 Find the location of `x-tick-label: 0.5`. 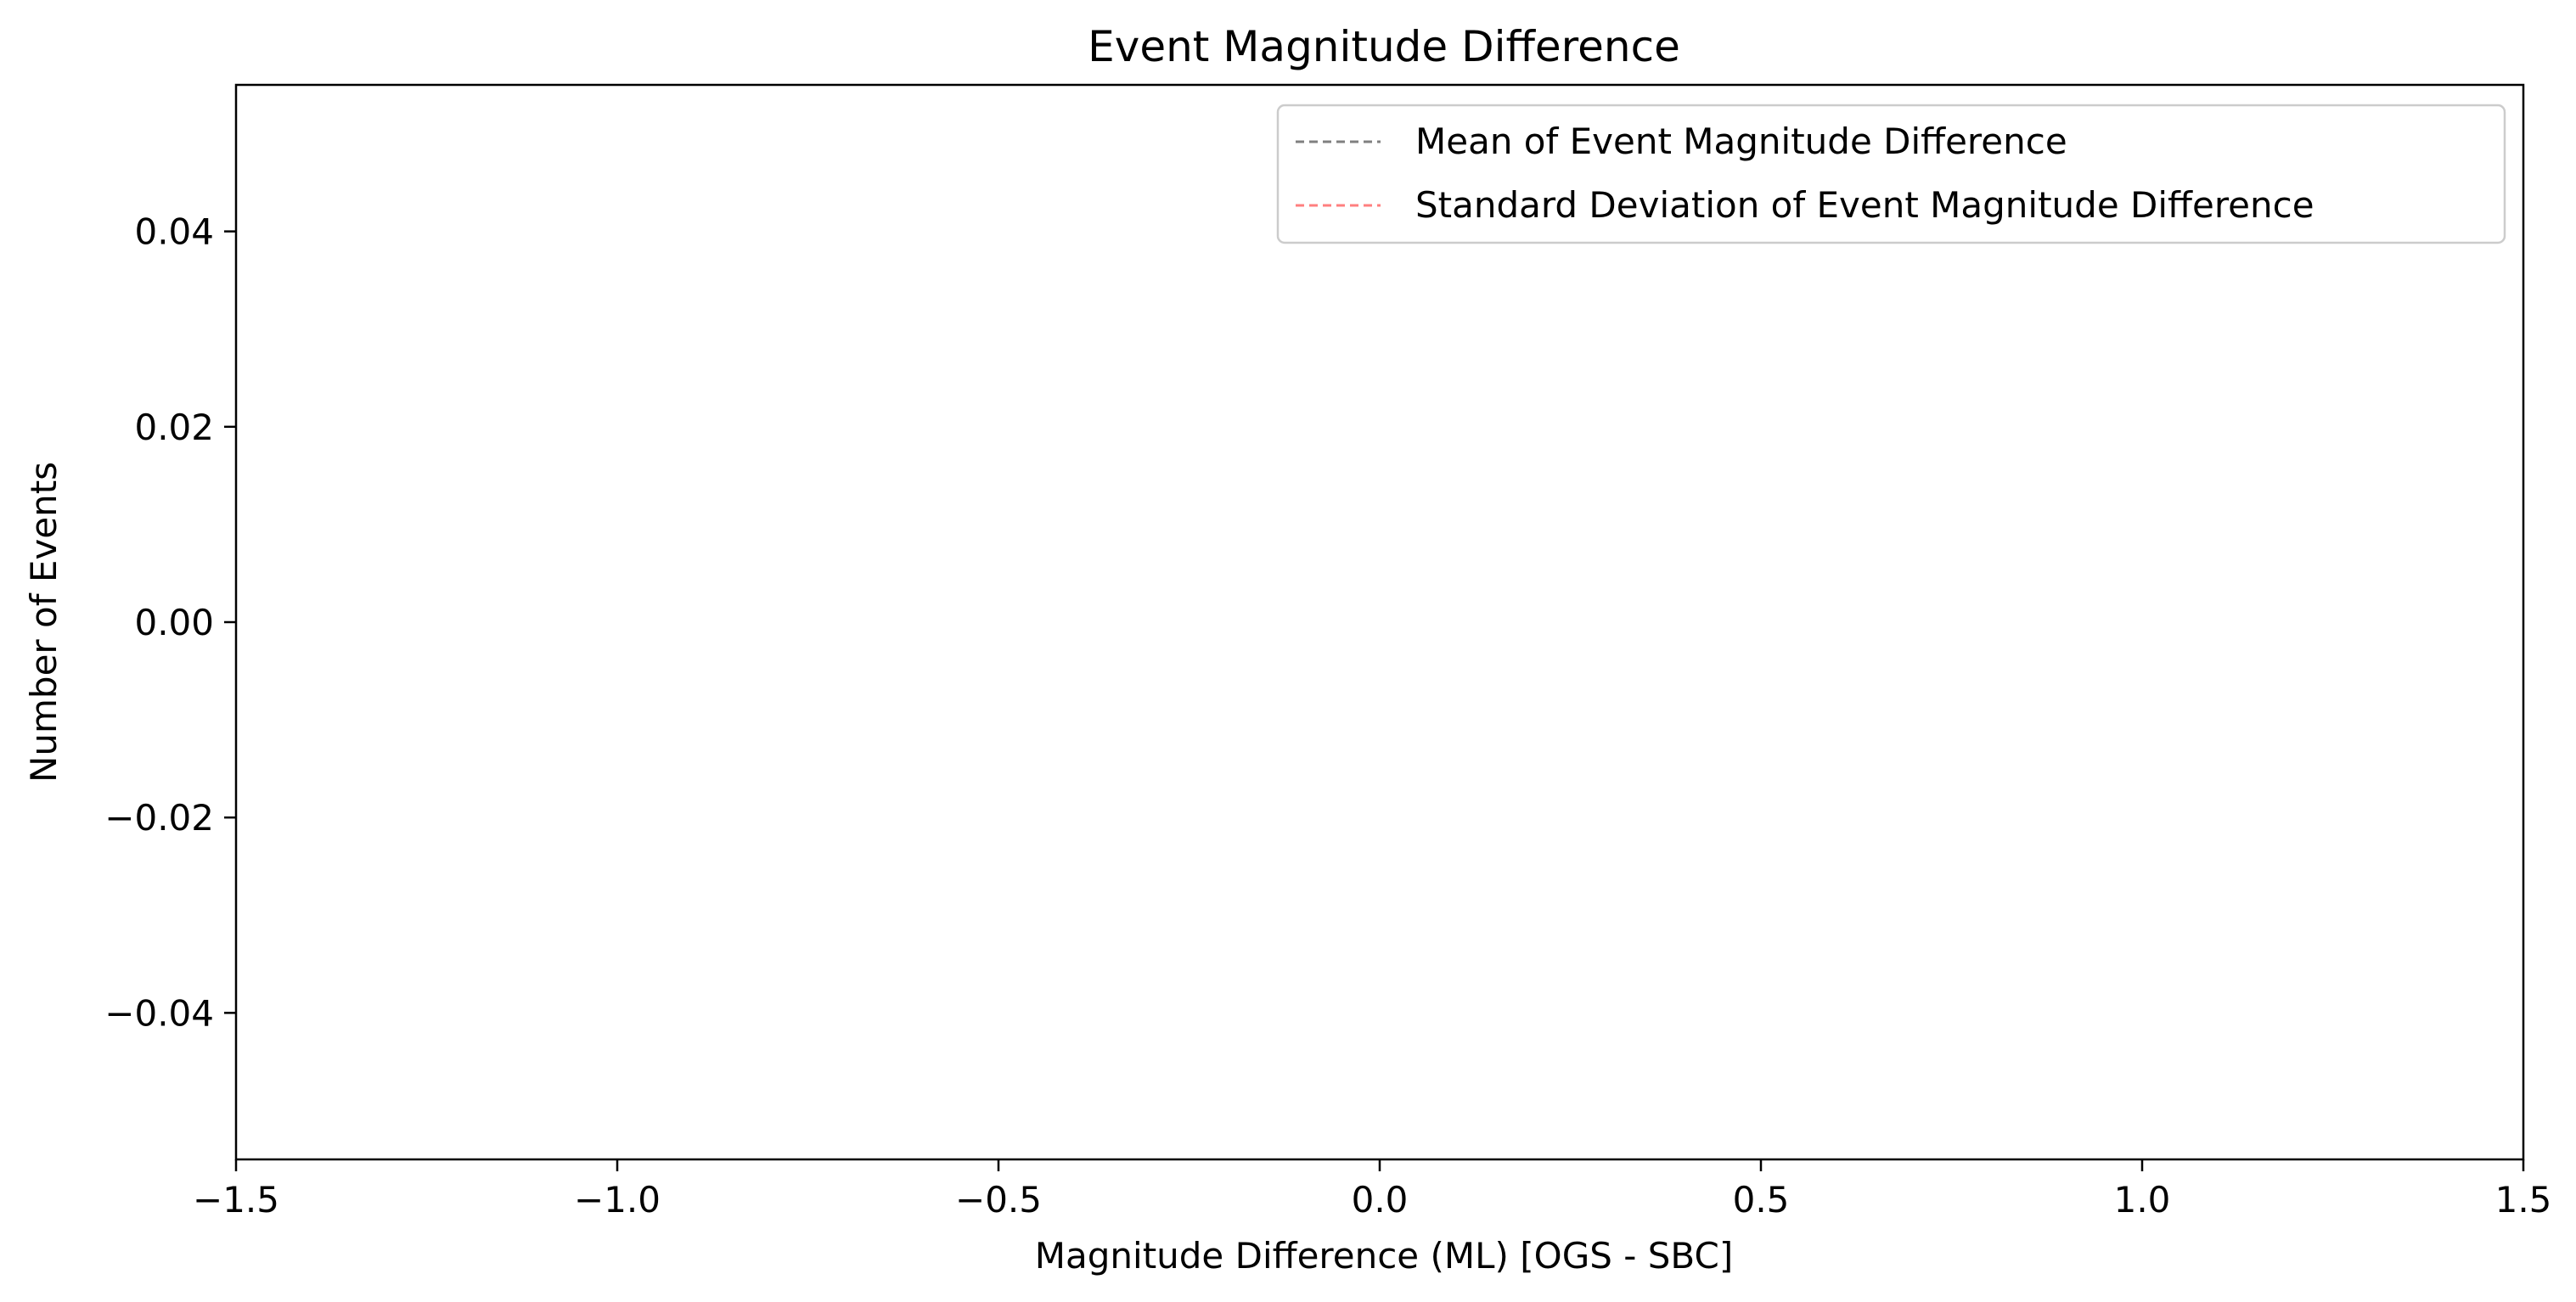

x-tick-label: 0.5 is located at coordinates (1761, 1200).